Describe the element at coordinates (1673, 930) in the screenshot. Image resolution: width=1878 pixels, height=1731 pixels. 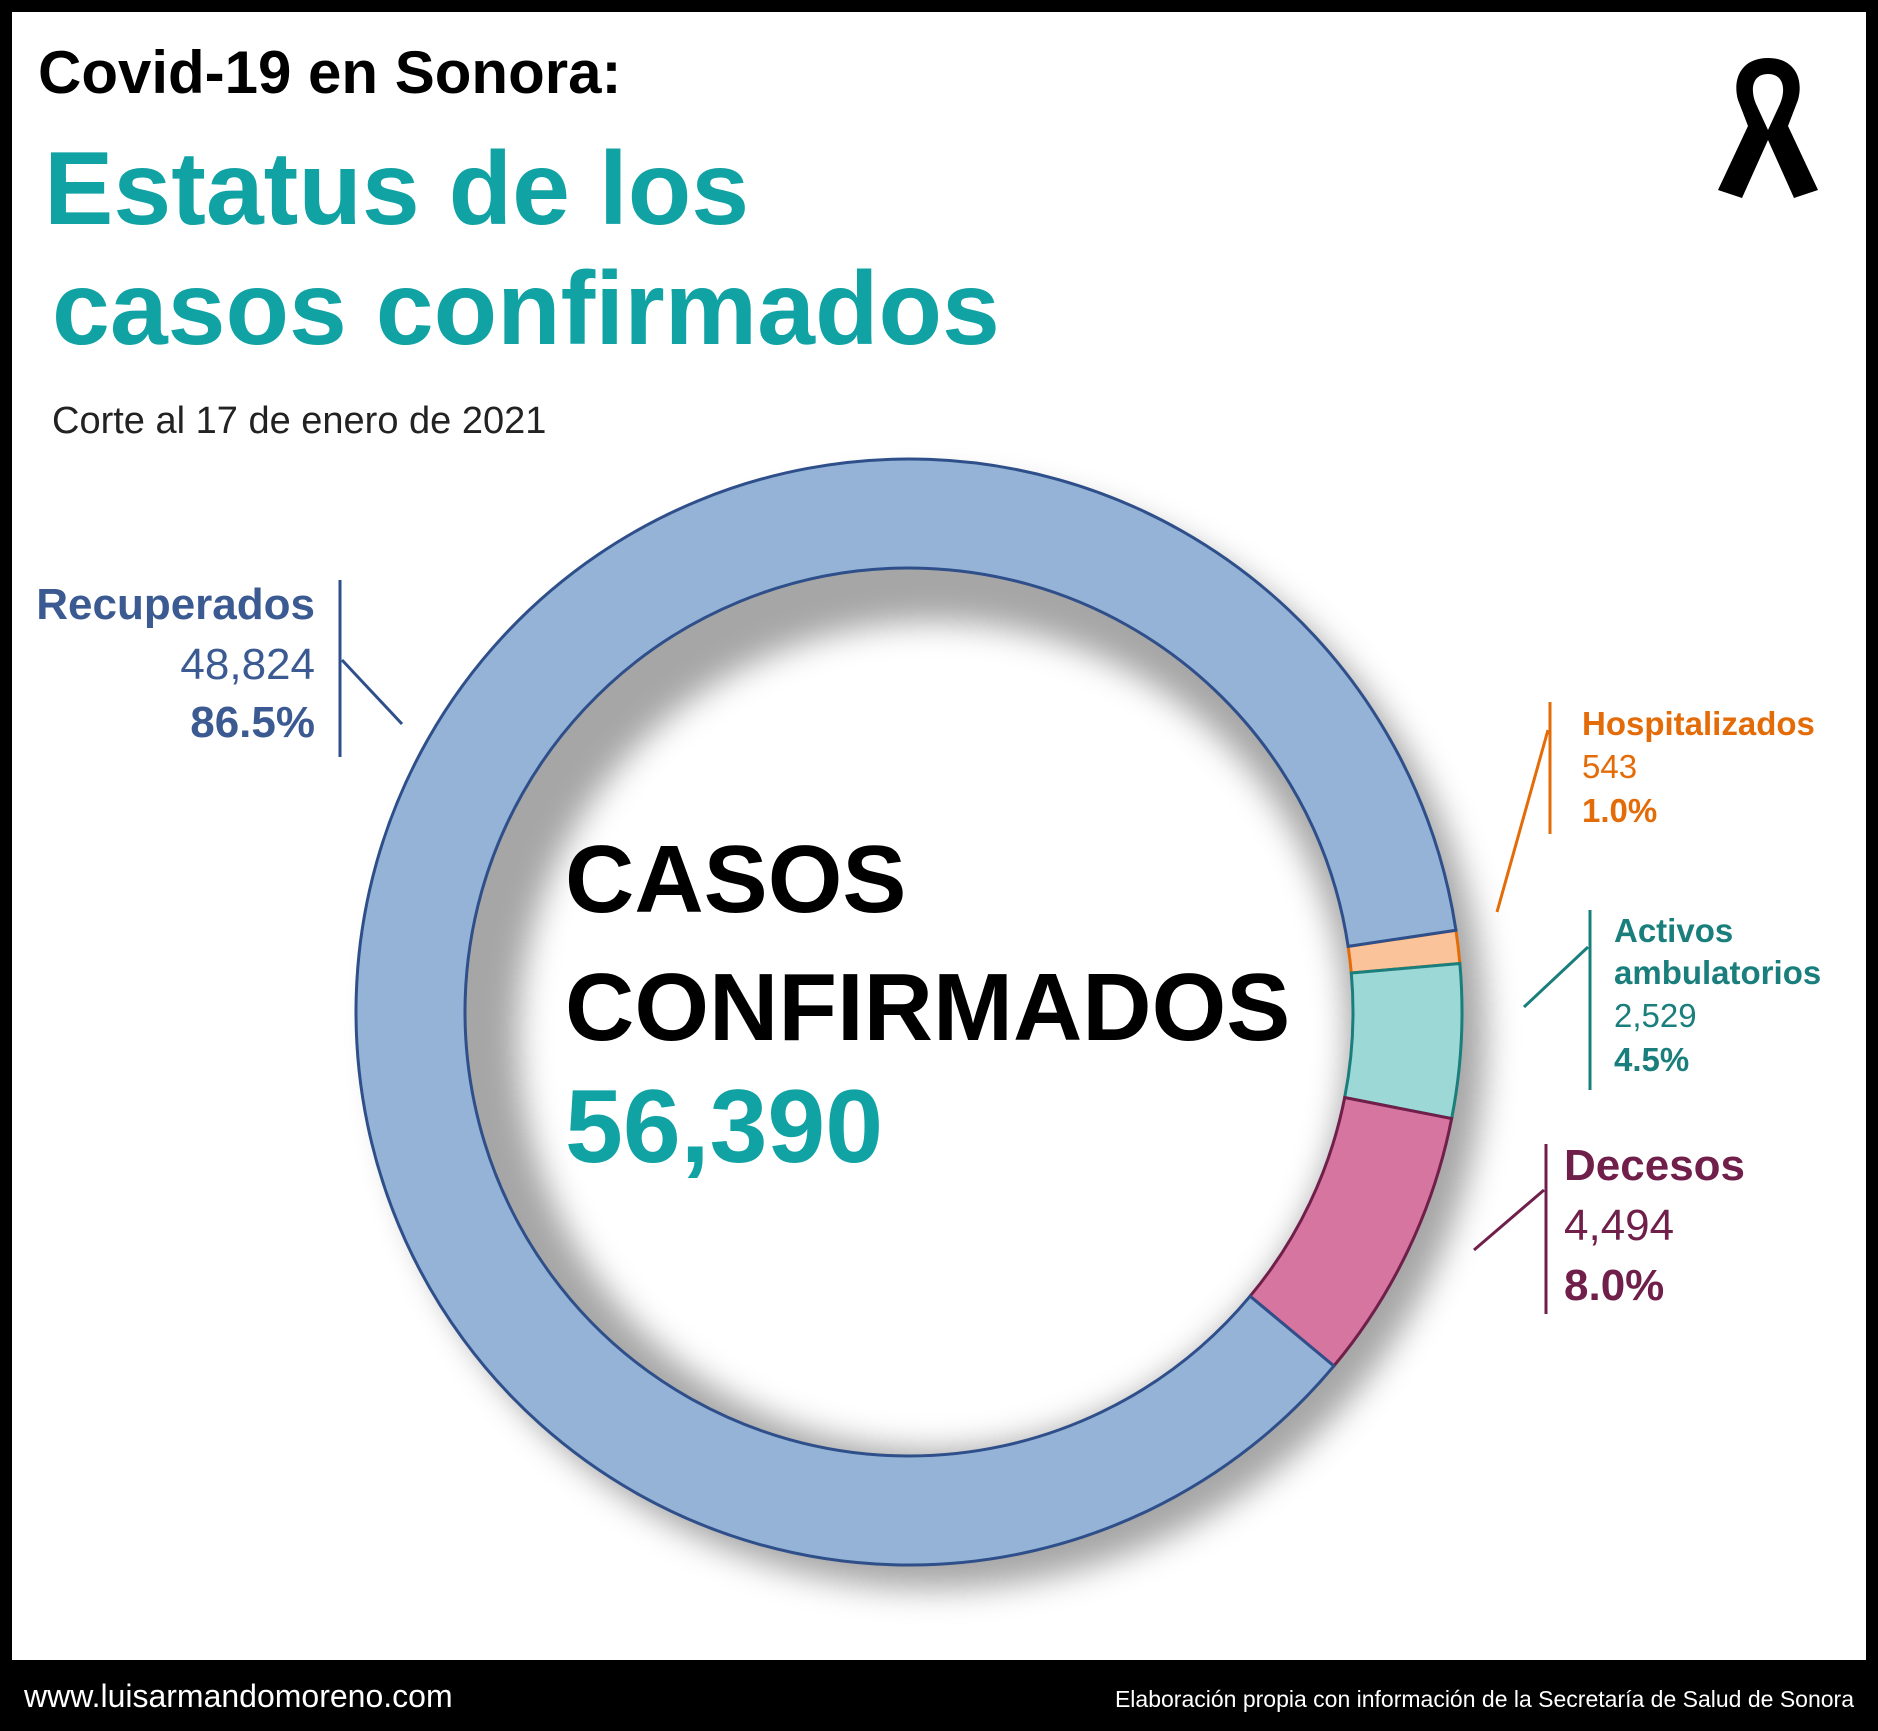
I see `label-activos-name-line1: Activos` at that location.